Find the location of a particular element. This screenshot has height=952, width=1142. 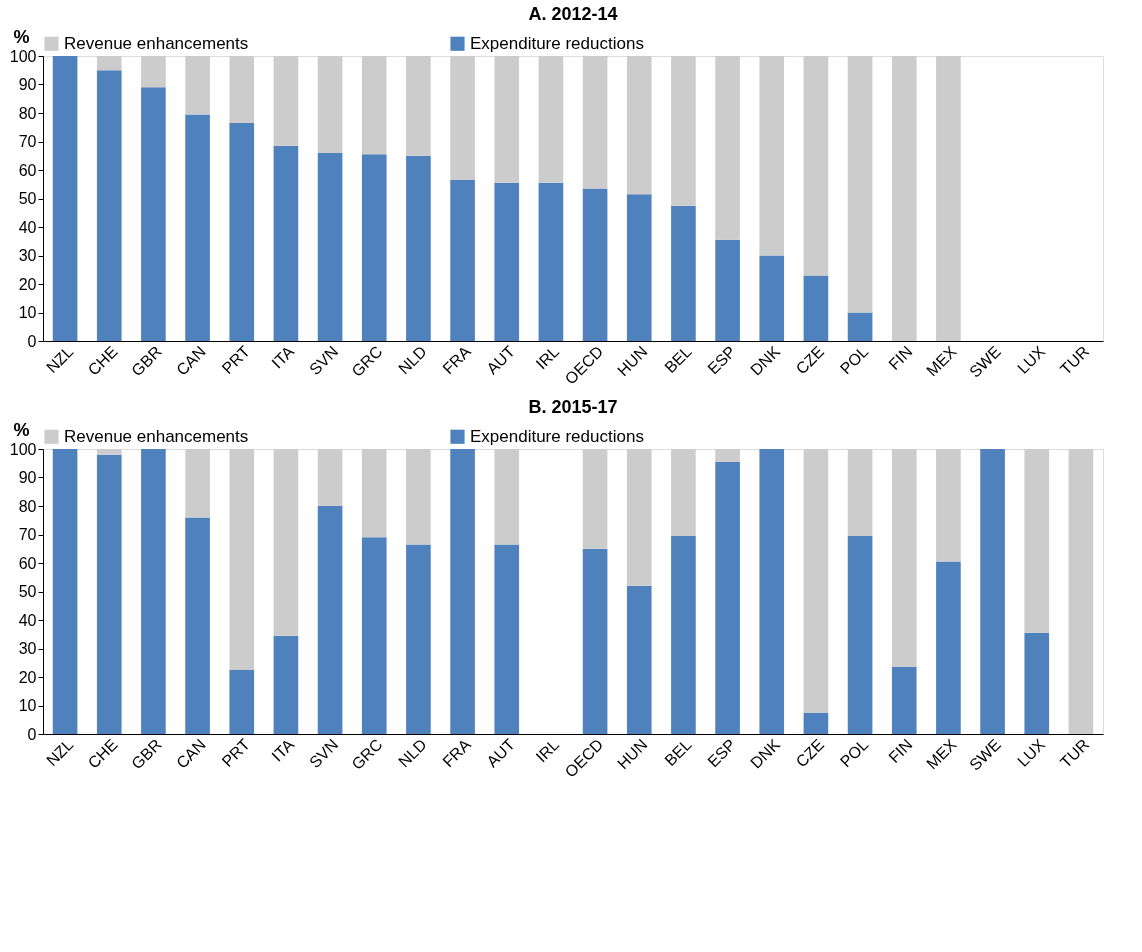

y-tick-label: 90 is located at coordinates (27, 477).